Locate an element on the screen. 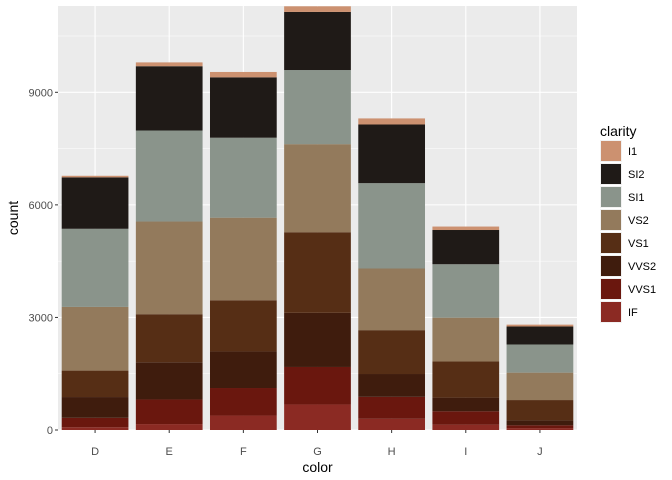 Image resolution: width=672 pixels, height=480 pixels. legend-swatch-VS2 is located at coordinates (611, 220).